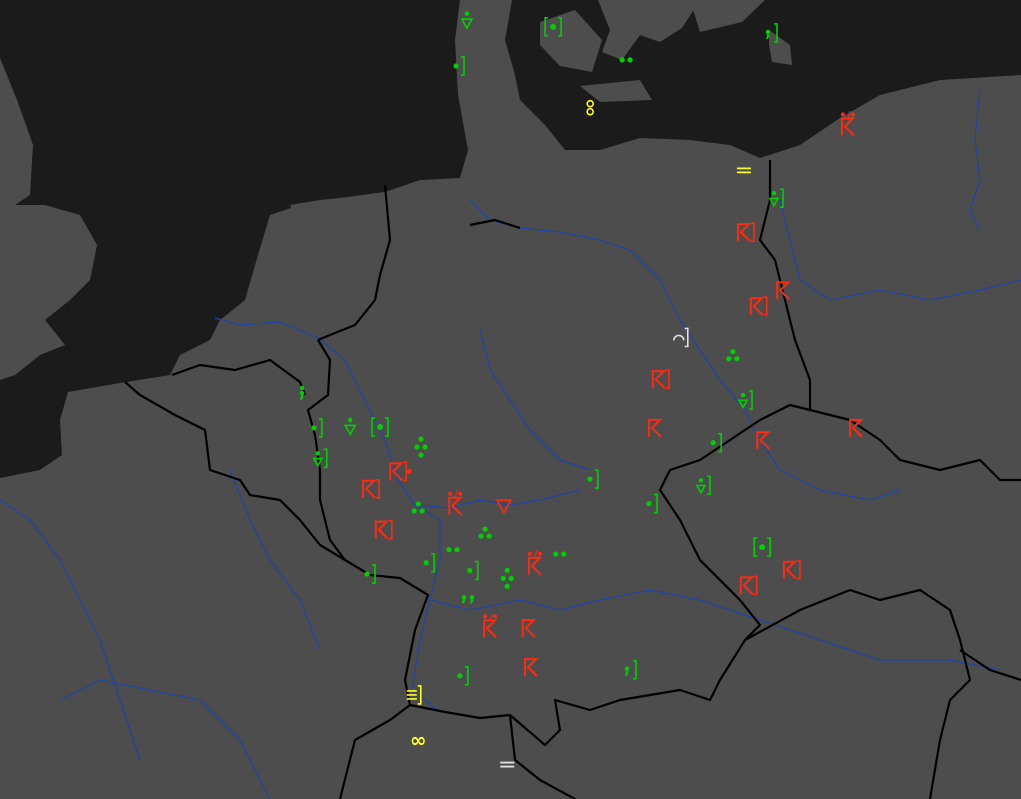  Describe the element at coordinates (780, 47) in the screenshot. I see `bornholm-land` at that location.